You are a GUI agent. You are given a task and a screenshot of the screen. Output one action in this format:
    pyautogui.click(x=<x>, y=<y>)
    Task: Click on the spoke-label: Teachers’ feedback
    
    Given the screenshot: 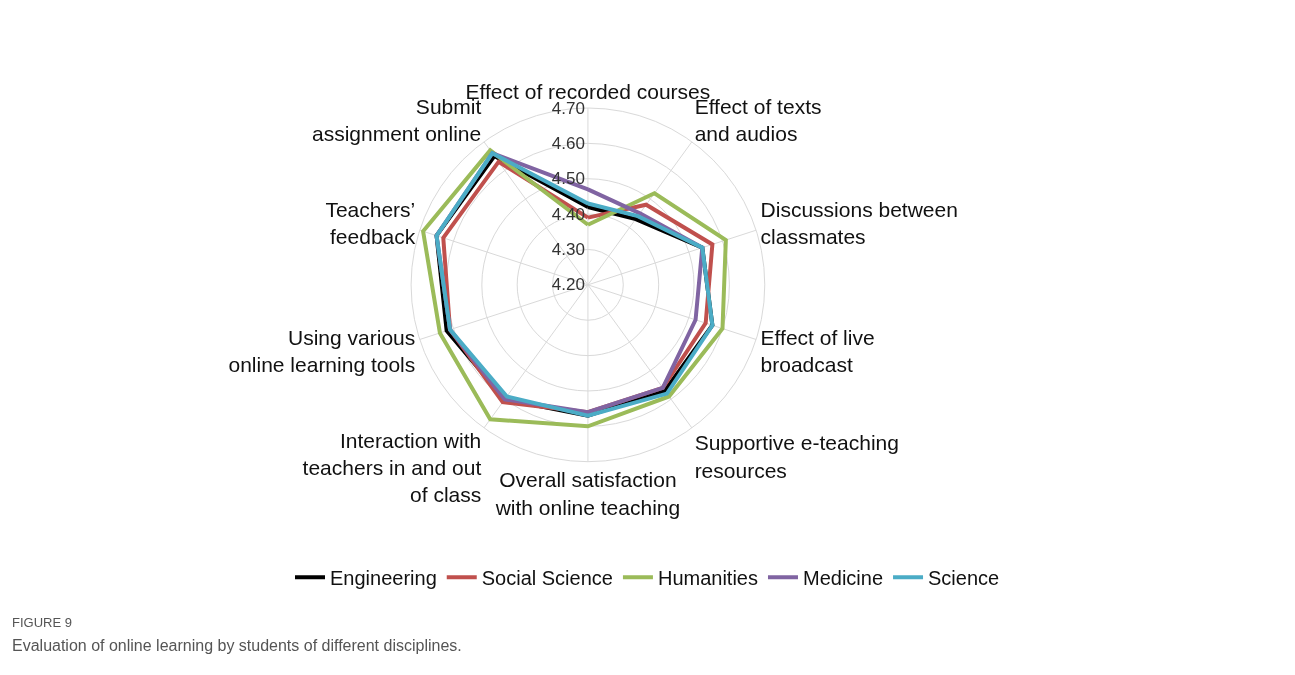 What is the action you would take?
    pyautogui.click(x=370, y=222)
    